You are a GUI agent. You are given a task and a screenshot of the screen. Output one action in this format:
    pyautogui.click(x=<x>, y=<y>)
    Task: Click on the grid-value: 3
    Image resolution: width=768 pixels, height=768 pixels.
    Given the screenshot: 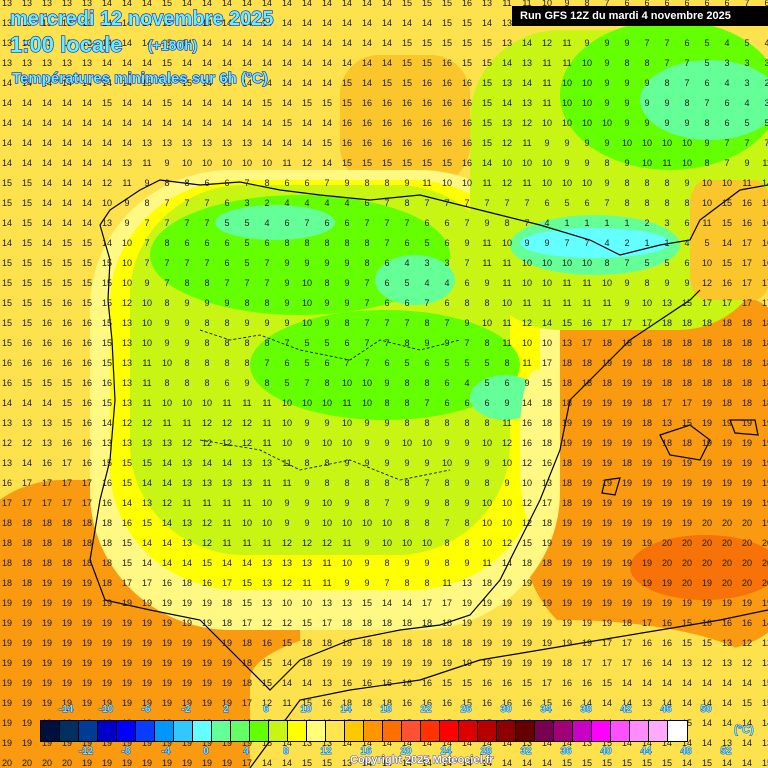 What is the action you would take?
    pyautogui.click(x=427, y=263)
    